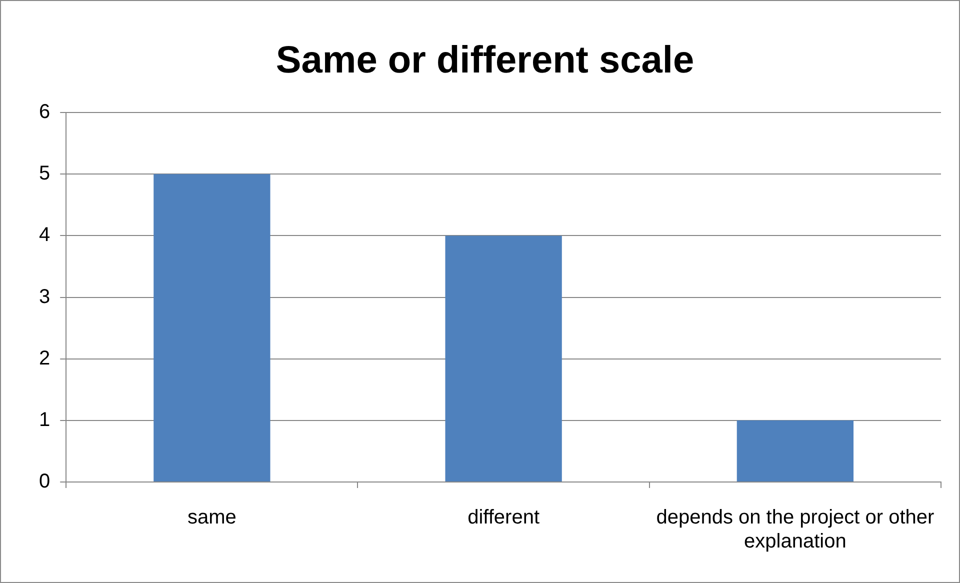 This screenshot has width=960, height=583. What do you see at coordinates (504, 517) in the screenshot?
I see `x-tick-label: different` at bounding box center [504, 517].